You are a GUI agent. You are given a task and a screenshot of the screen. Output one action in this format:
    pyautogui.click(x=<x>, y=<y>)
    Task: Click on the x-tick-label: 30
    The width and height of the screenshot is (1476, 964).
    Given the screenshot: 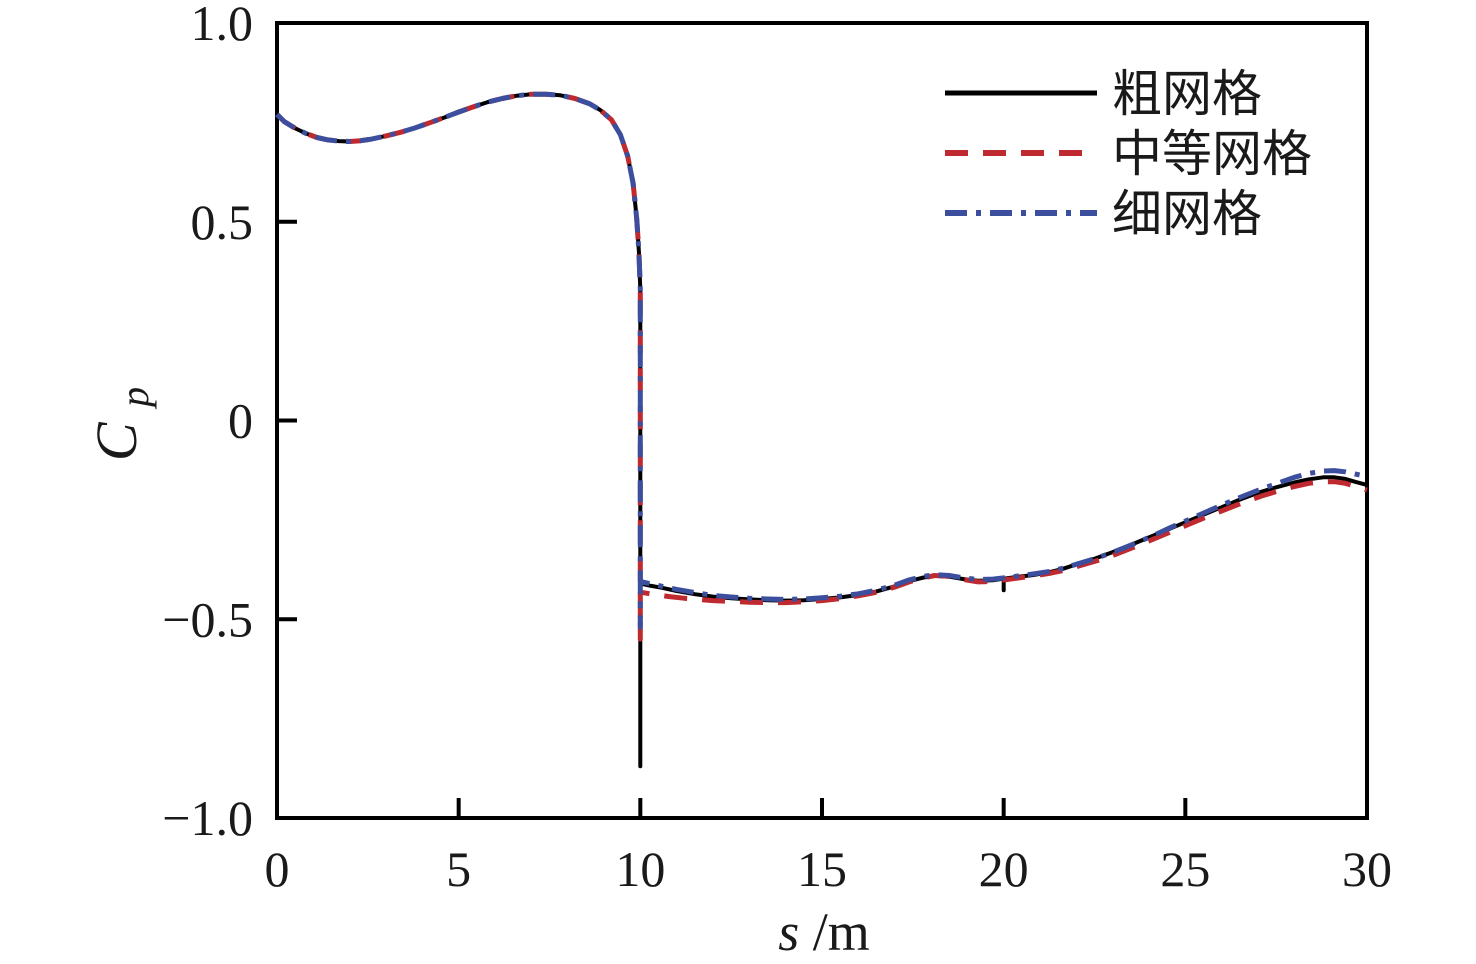 What is the action you would take?
    pyautogui.click(x=1367, y=869)
    